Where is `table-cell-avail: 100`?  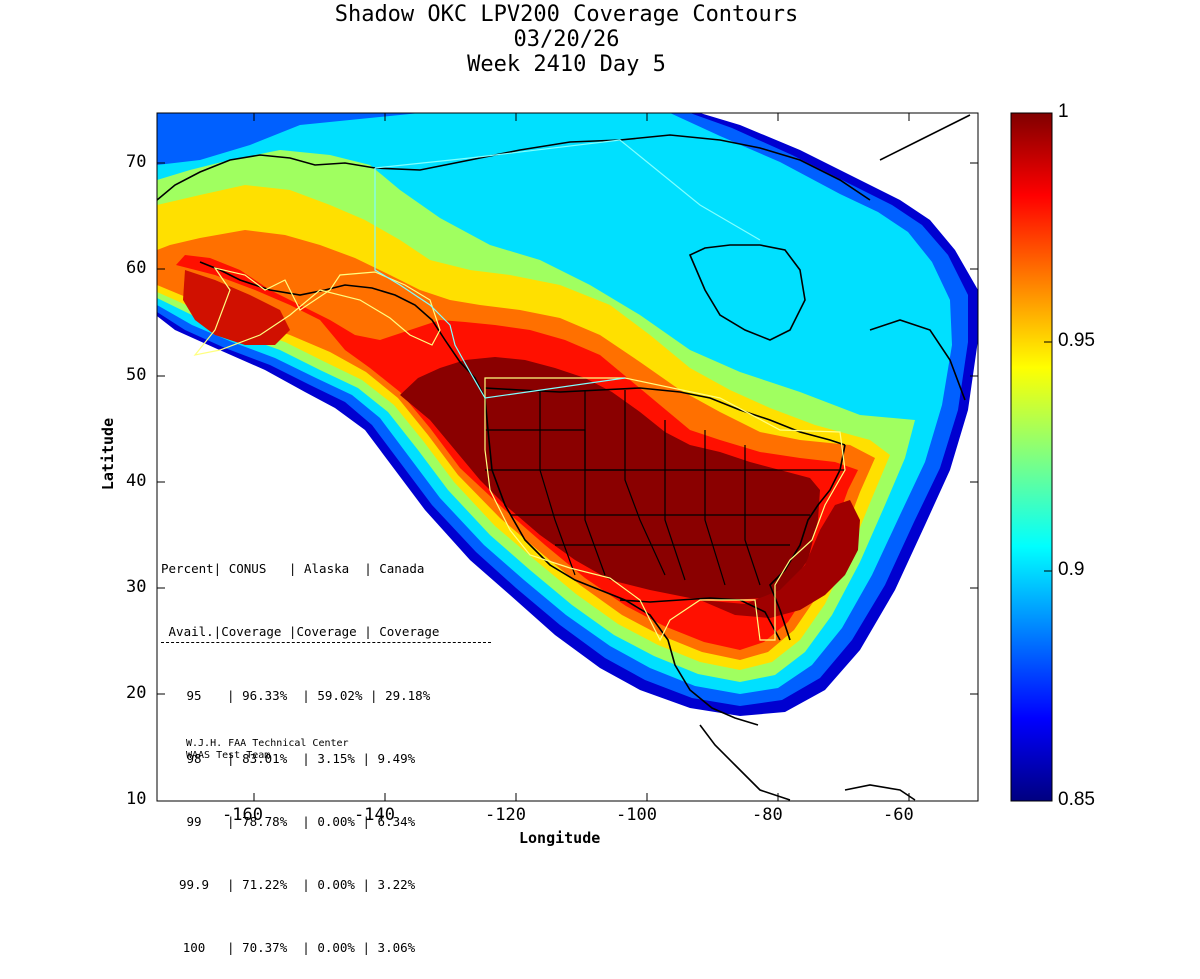
table-cell-avail: 100 is located at coordinates (194, 947).